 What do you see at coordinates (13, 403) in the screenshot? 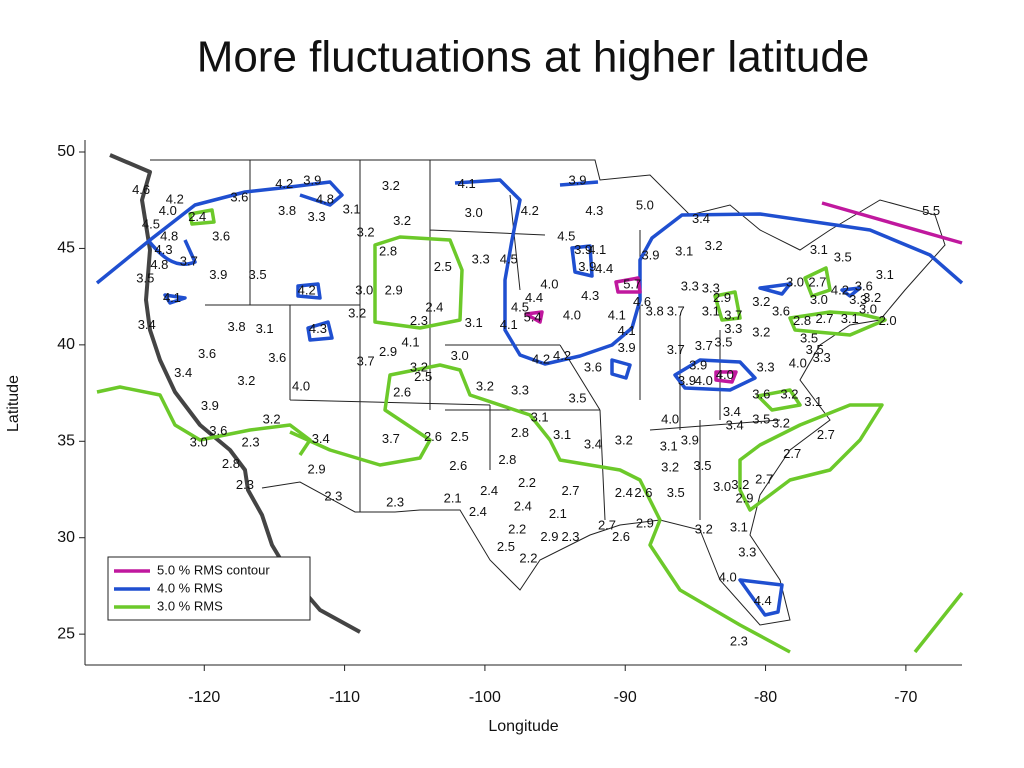
I see `y-axis-label: Latitude` at bounding box center [13, 403].